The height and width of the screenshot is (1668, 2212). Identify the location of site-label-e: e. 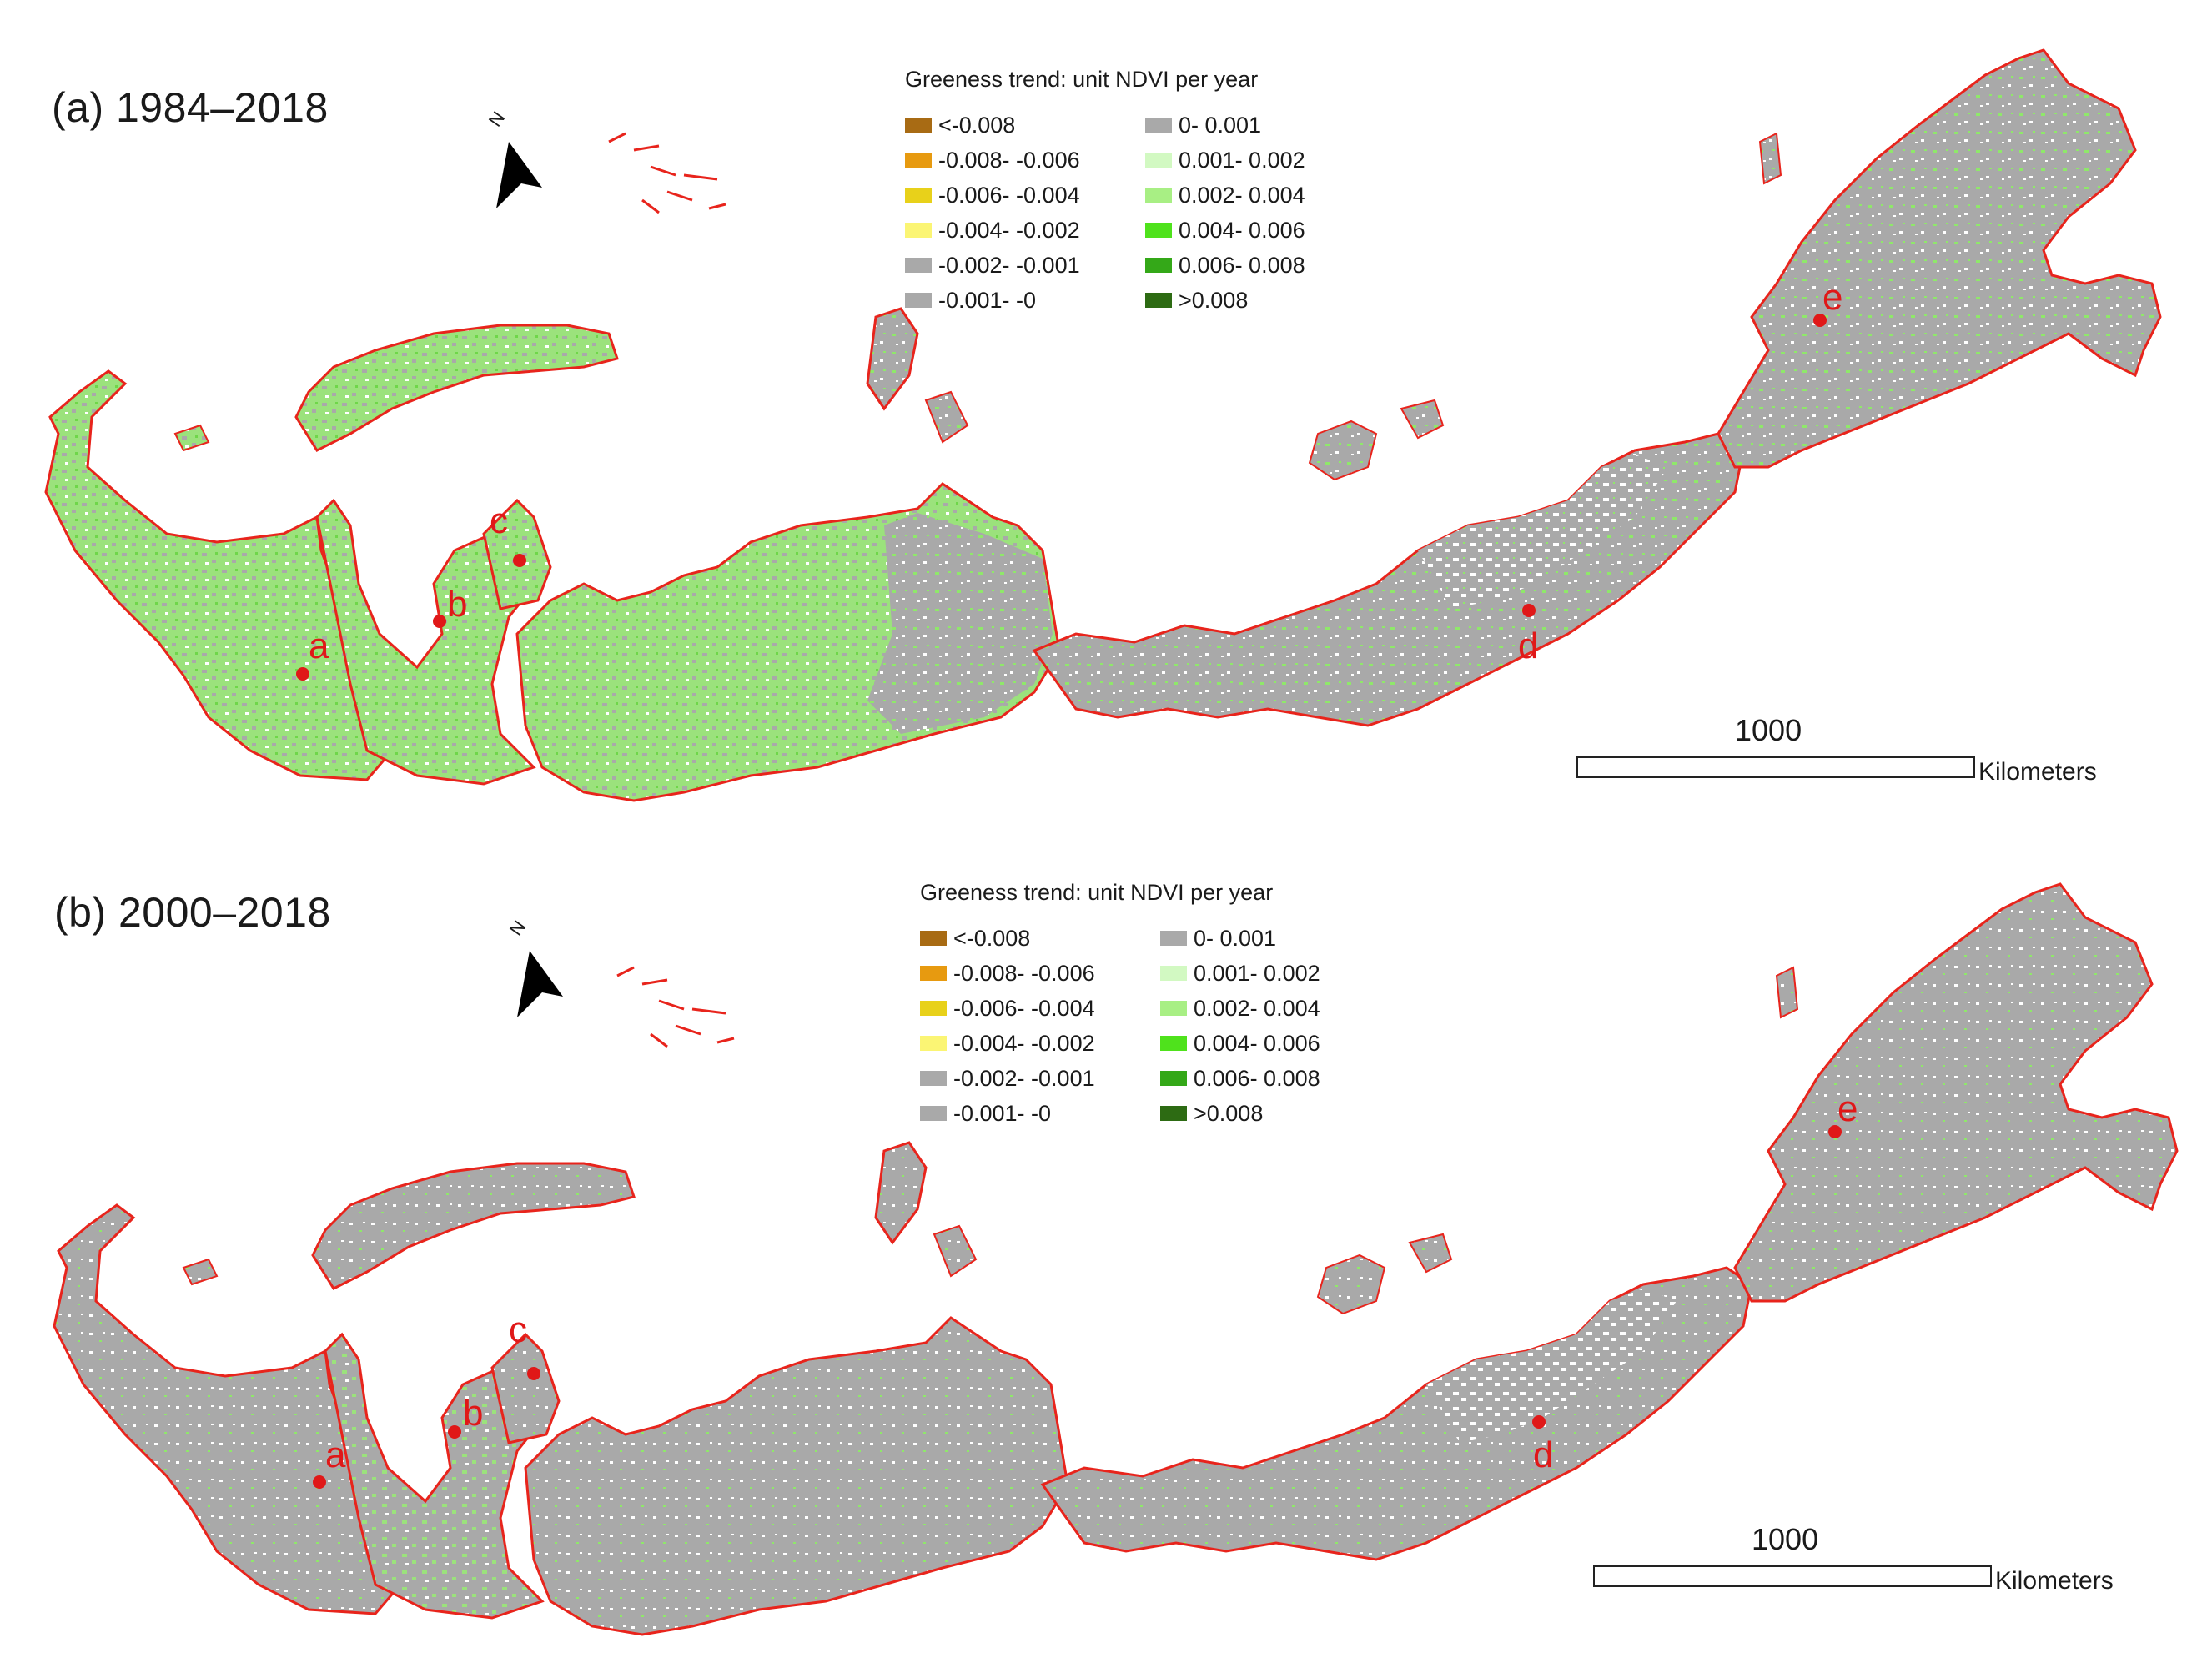
(1832, 297).